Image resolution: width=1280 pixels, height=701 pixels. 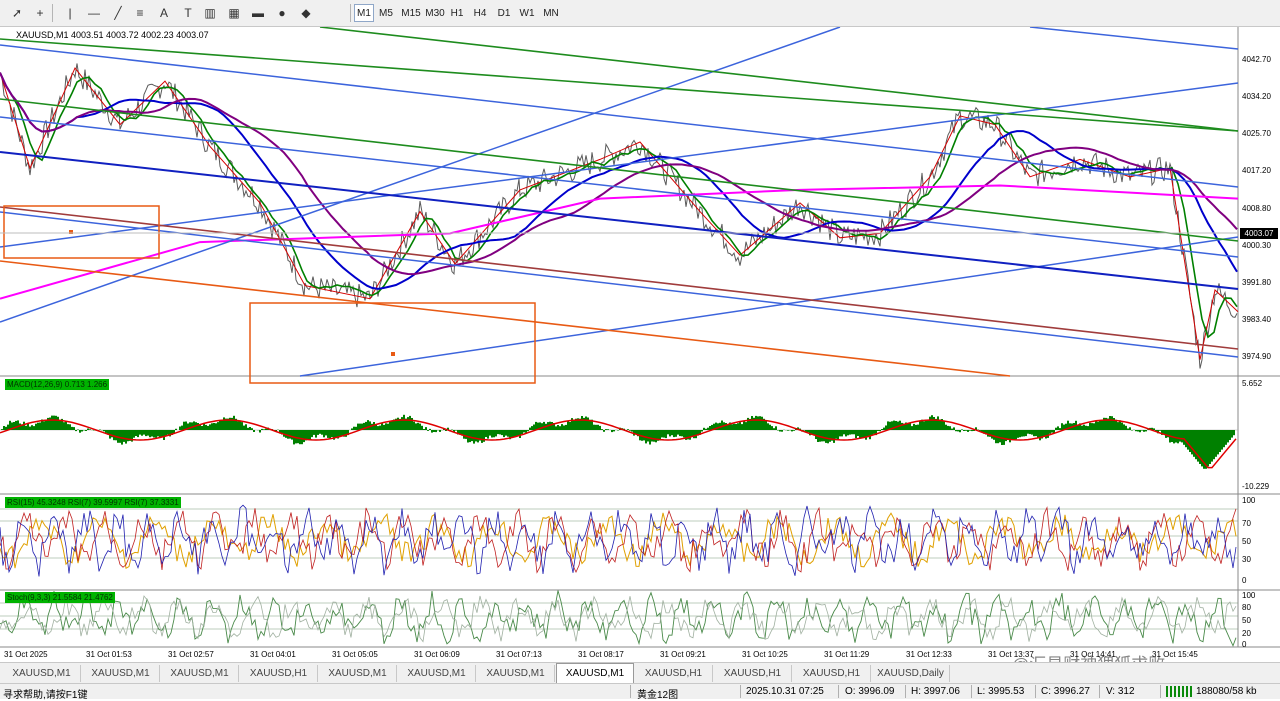 What do you see at coordinates (1256, 319) in the screenshot?
I see `price-scale-label: 3983.40` at bounding box center [1256, 319].